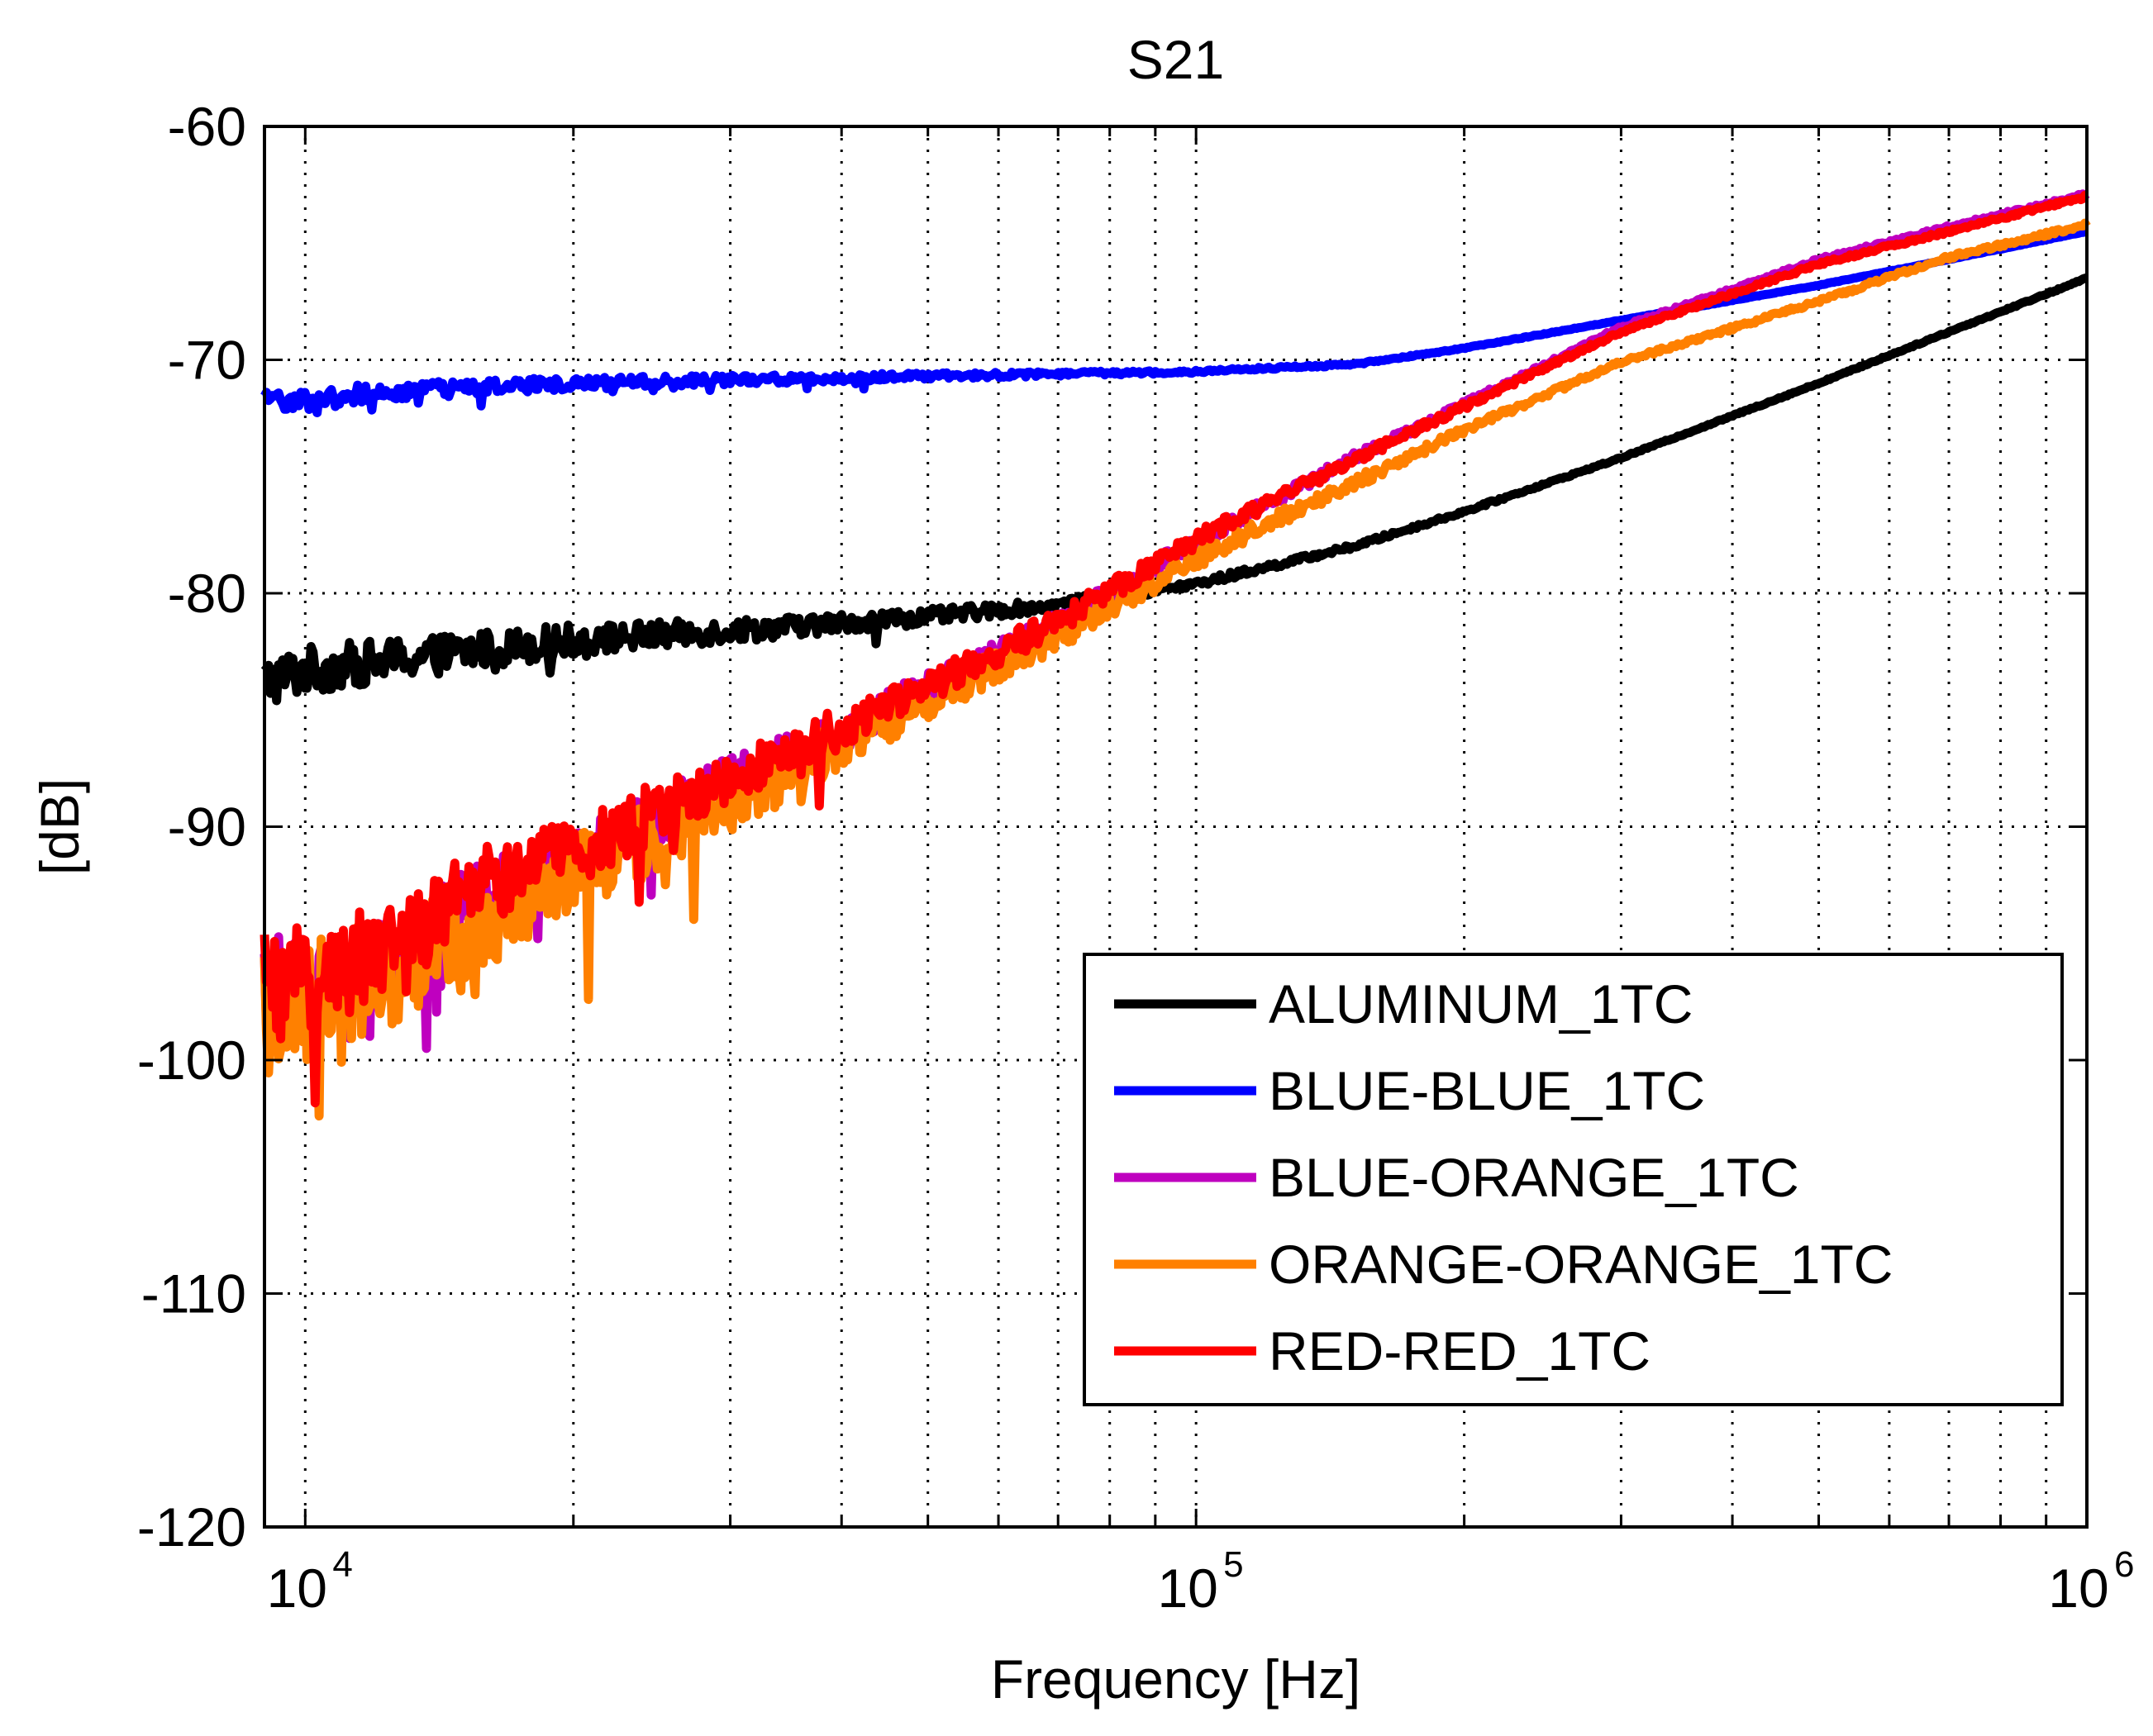 The image size is (2153, 1736). What do you see at coordinates (1176, 1679) in the screenshot?
I see `x-axis-label: Frequency [Hz]` at bounding box center [1176, 1679].